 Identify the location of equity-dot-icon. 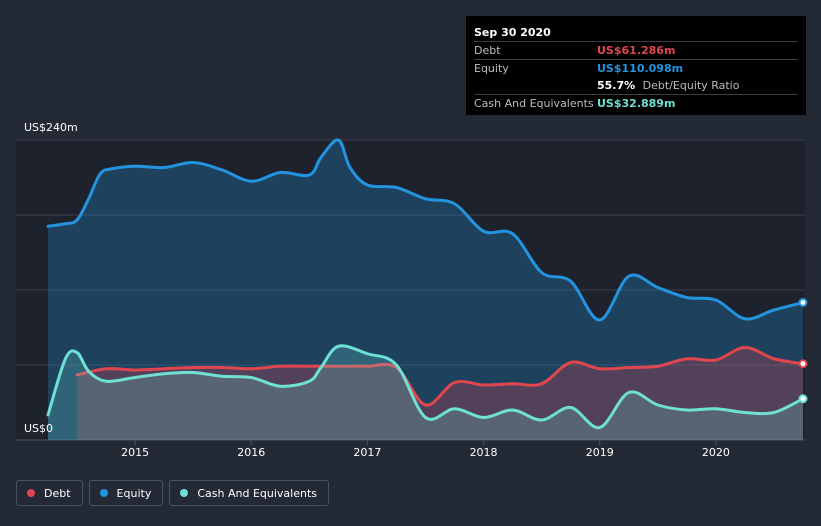
(103, 493).